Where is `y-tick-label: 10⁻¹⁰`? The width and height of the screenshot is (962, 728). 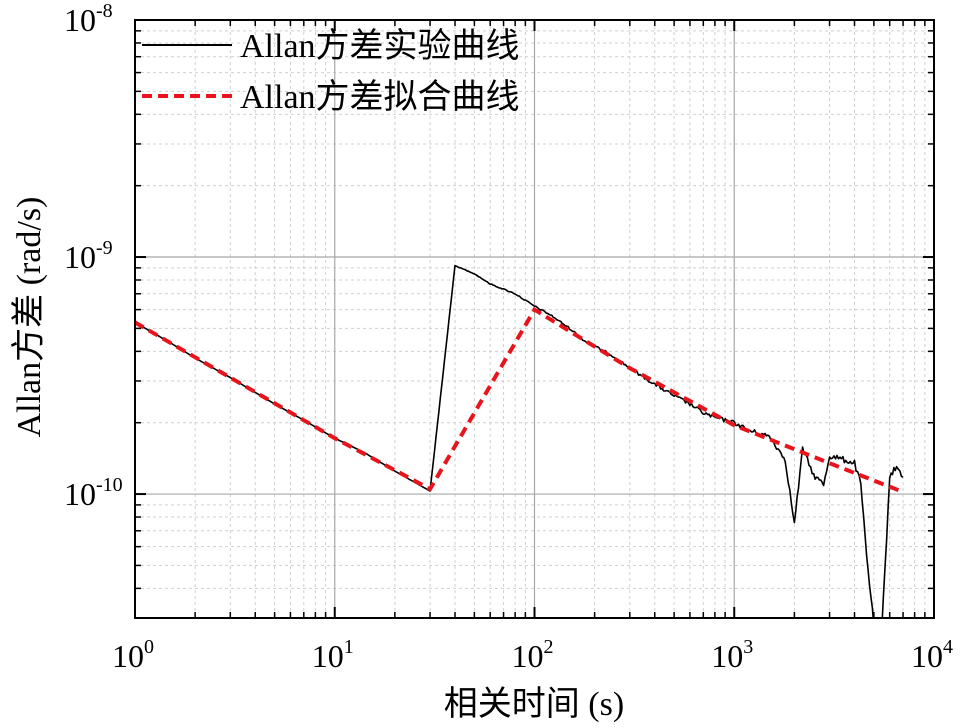 y-tick-label: 10⁻¹⁰ is located at coordinates (93, 493).